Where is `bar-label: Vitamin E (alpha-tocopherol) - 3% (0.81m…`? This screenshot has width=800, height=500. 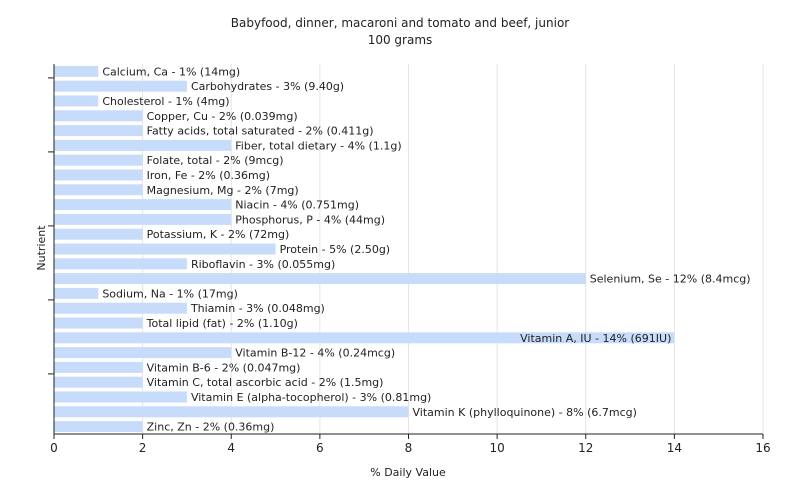 bar-label: Vitamin E (alpha-tocopherol) - 3% (0.81m… is located at coordinates (311, 397).